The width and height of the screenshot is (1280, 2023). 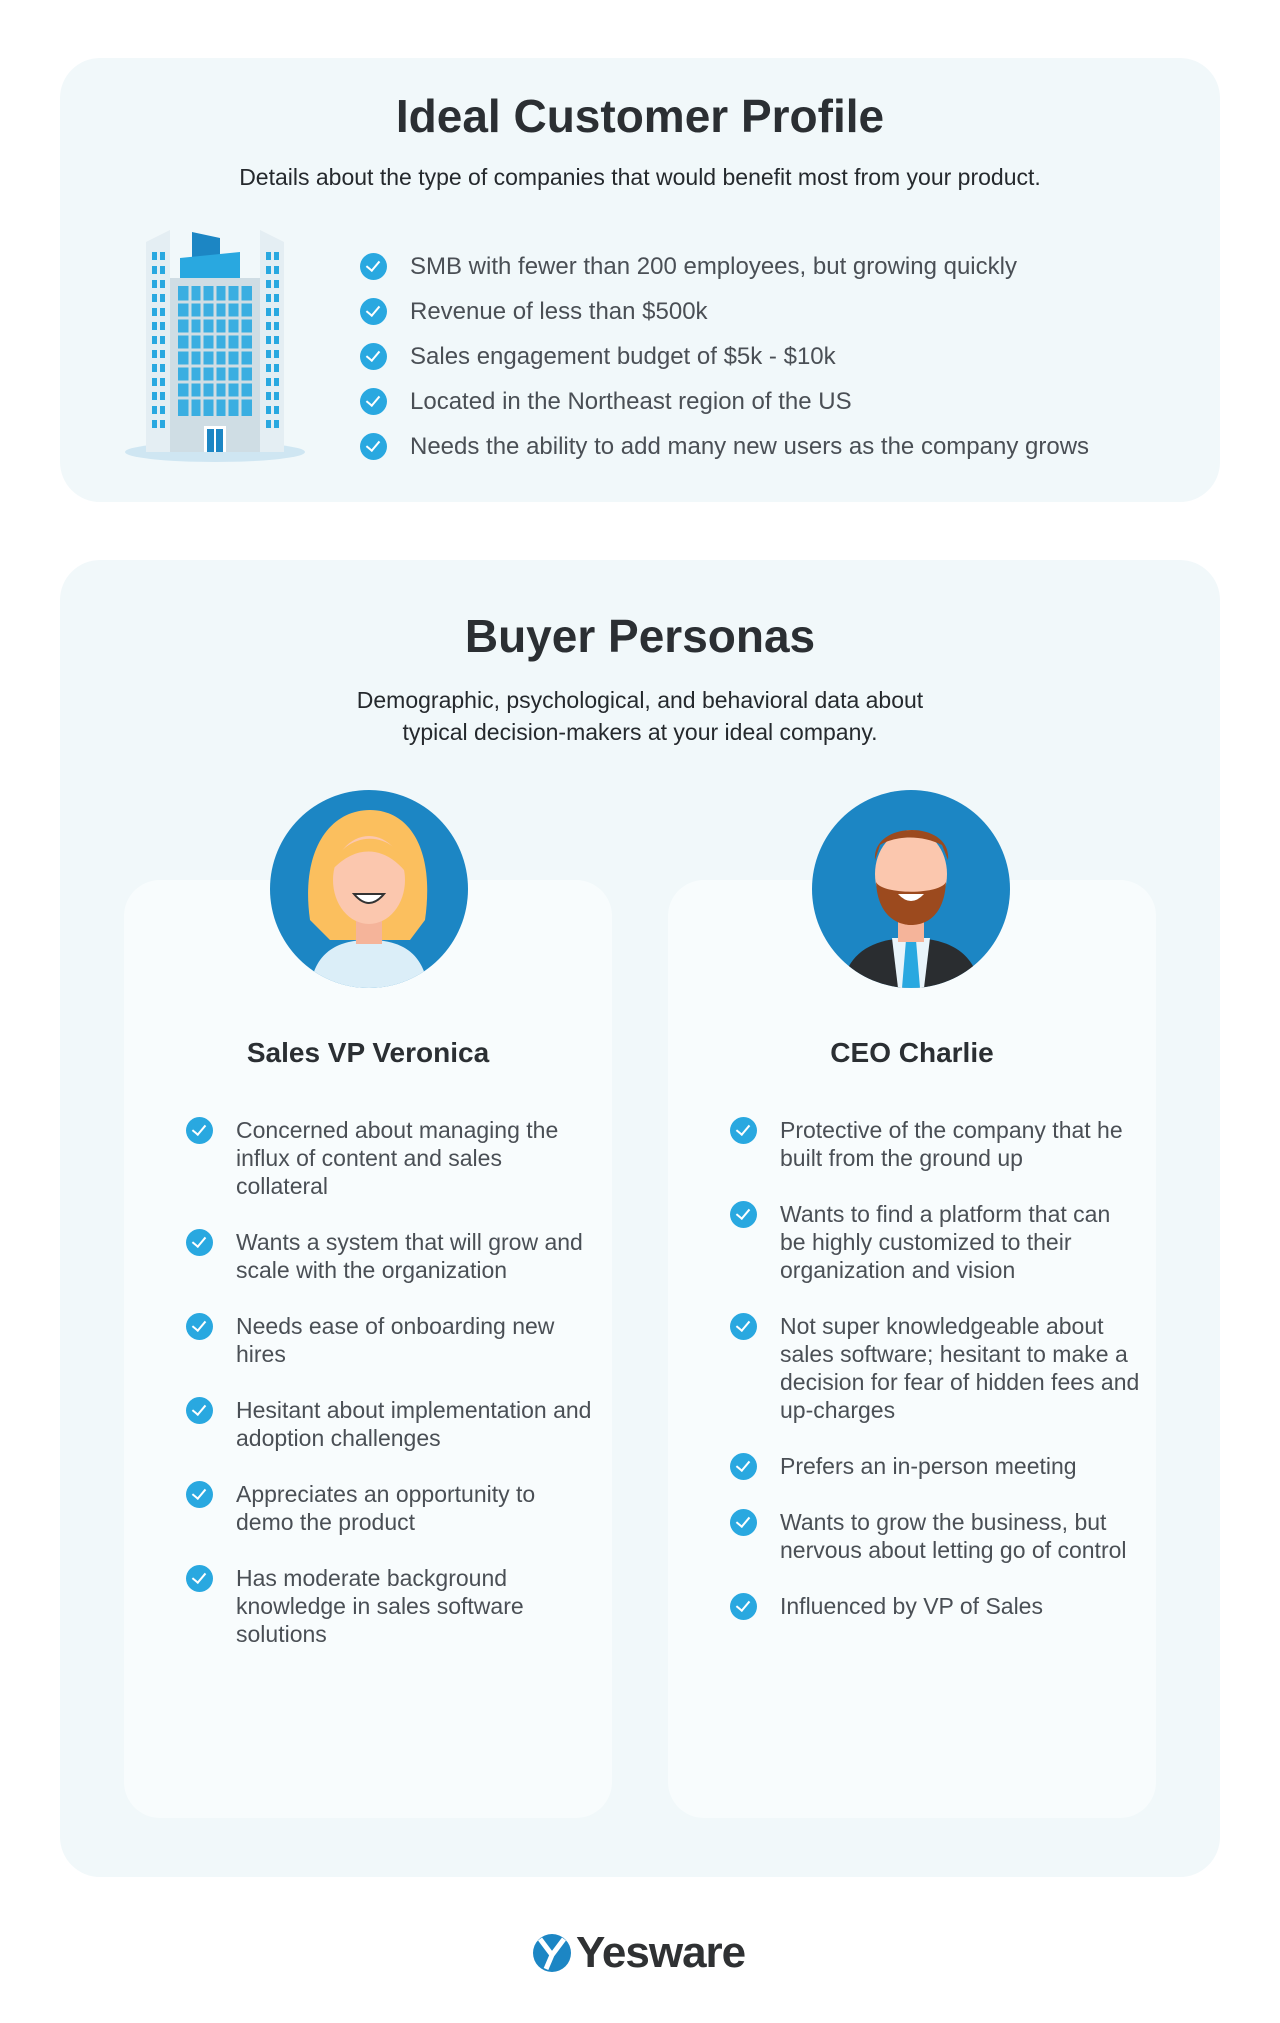 I want to click on persona-name: CEO Charlie, so click(x=912, y=1052).